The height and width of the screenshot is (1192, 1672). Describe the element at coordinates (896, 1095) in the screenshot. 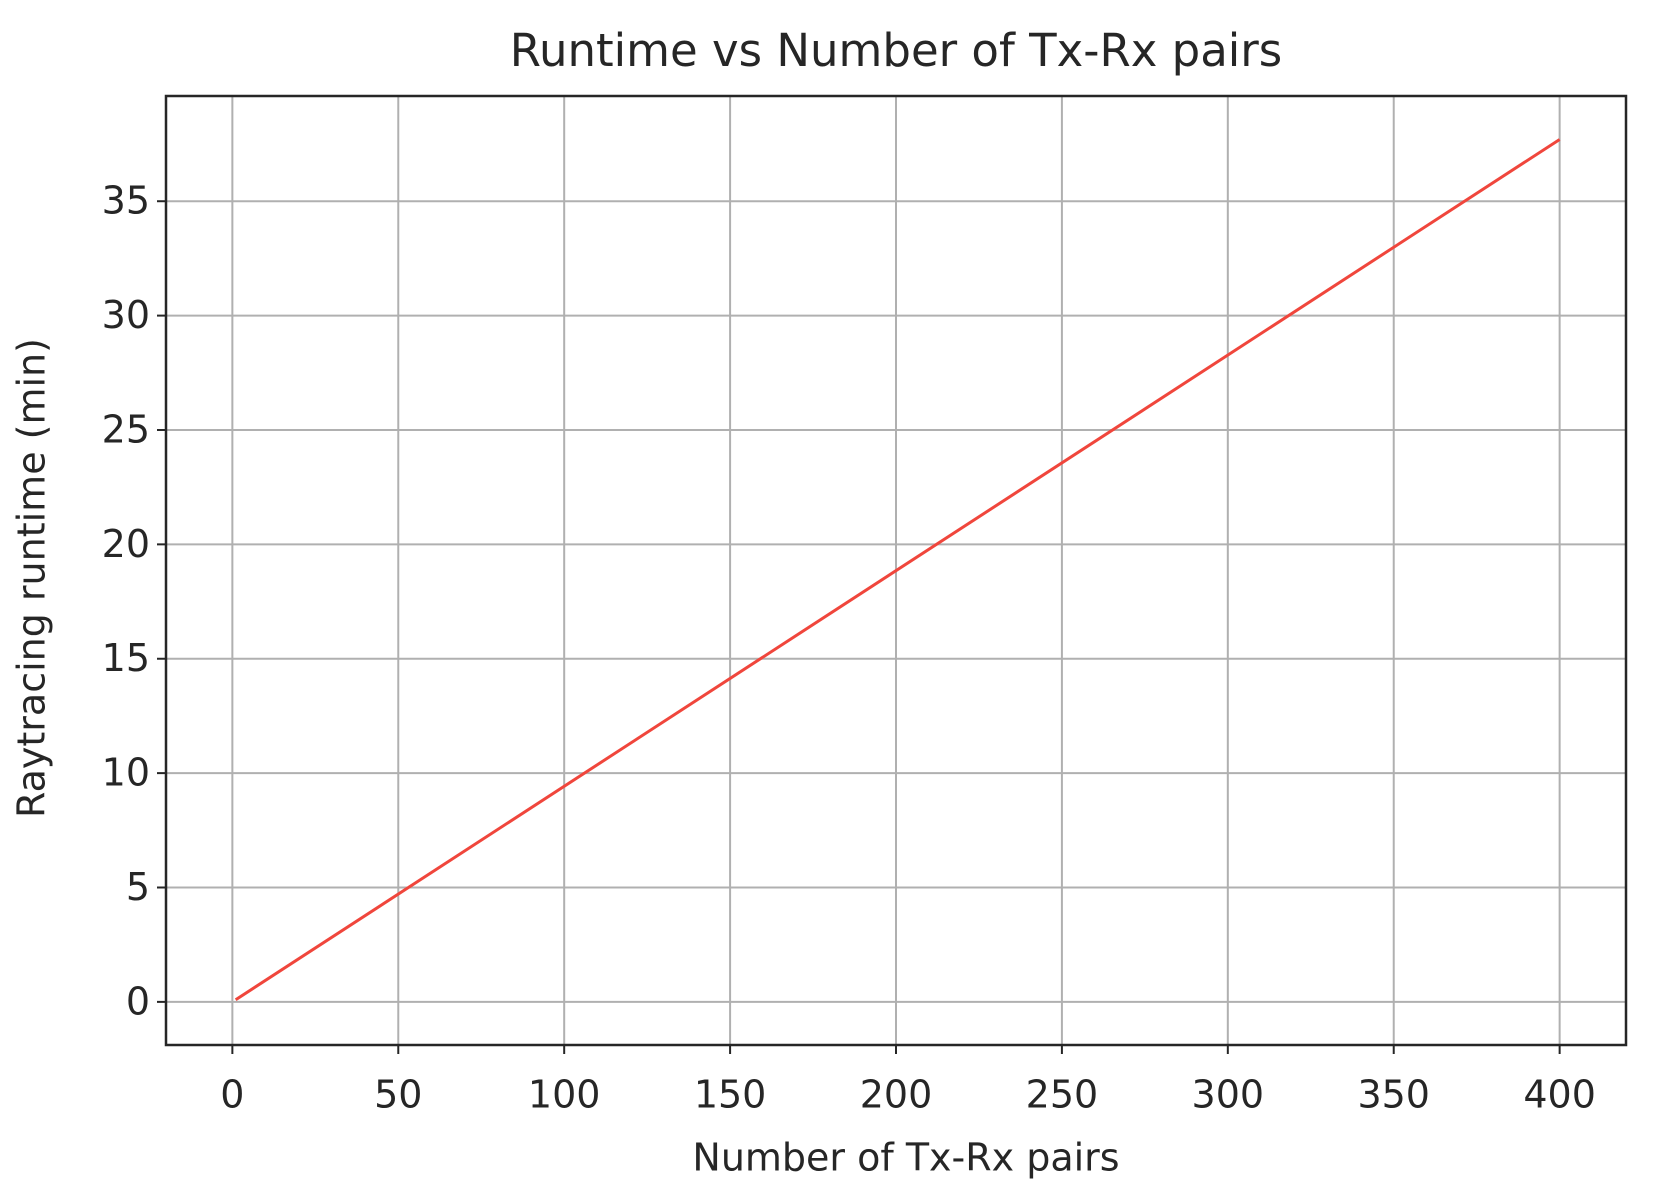

I see `x-tick-label: 200` at that location.